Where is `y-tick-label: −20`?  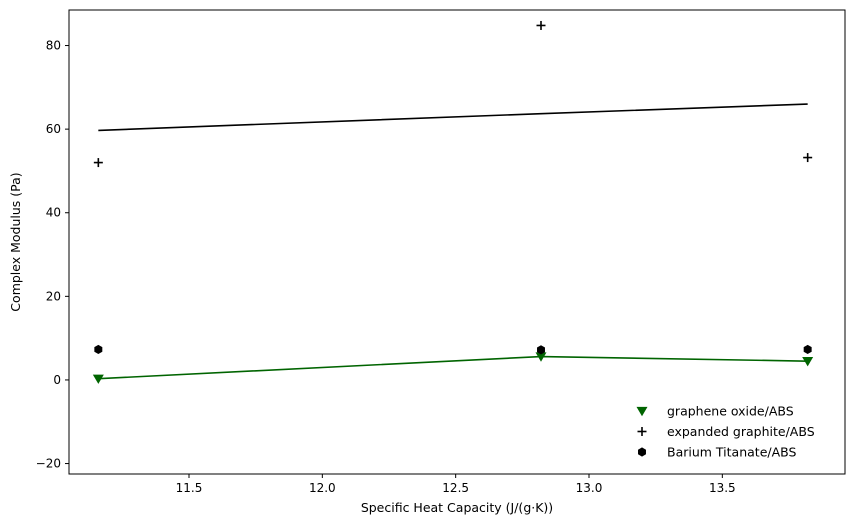
y-tick-label: −20 is located at coordinates (48, 464).